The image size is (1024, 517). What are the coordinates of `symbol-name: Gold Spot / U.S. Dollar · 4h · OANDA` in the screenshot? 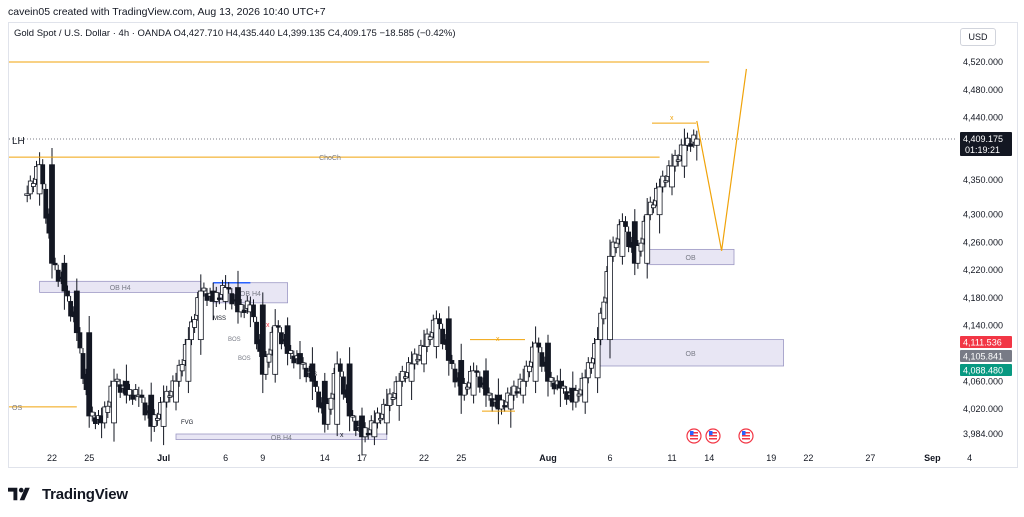 It's located at (92, 33).